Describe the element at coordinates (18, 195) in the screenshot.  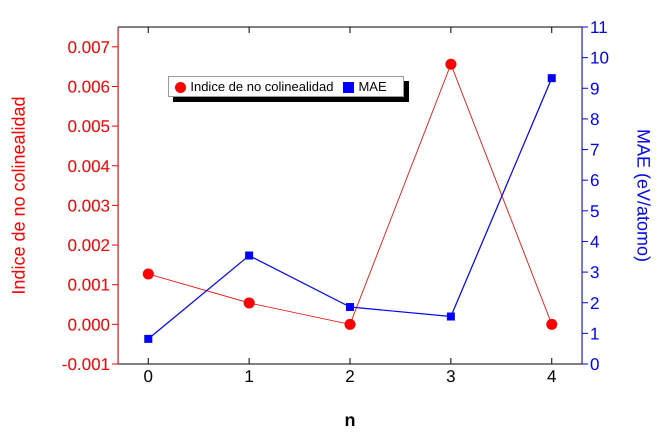
I see `y-axis-title: Indice de no colinealidad` at that location.